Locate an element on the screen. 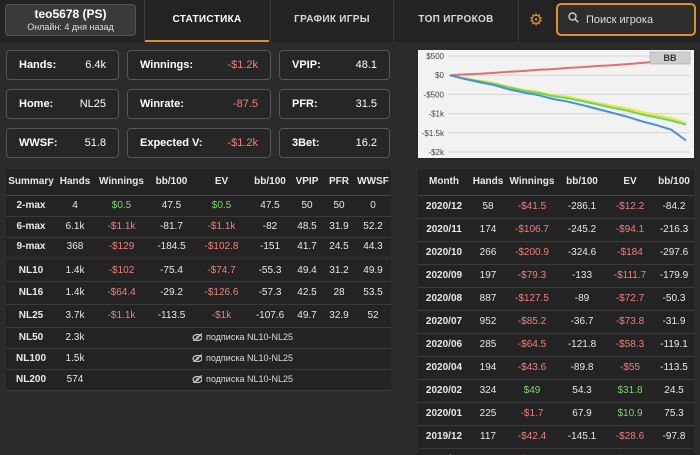 This screenshot has width=700, height=455. table-row: 2020/12 58 -$41.5 -286.1 -$12.2 -84.2 is located at coordinates (556, 207).